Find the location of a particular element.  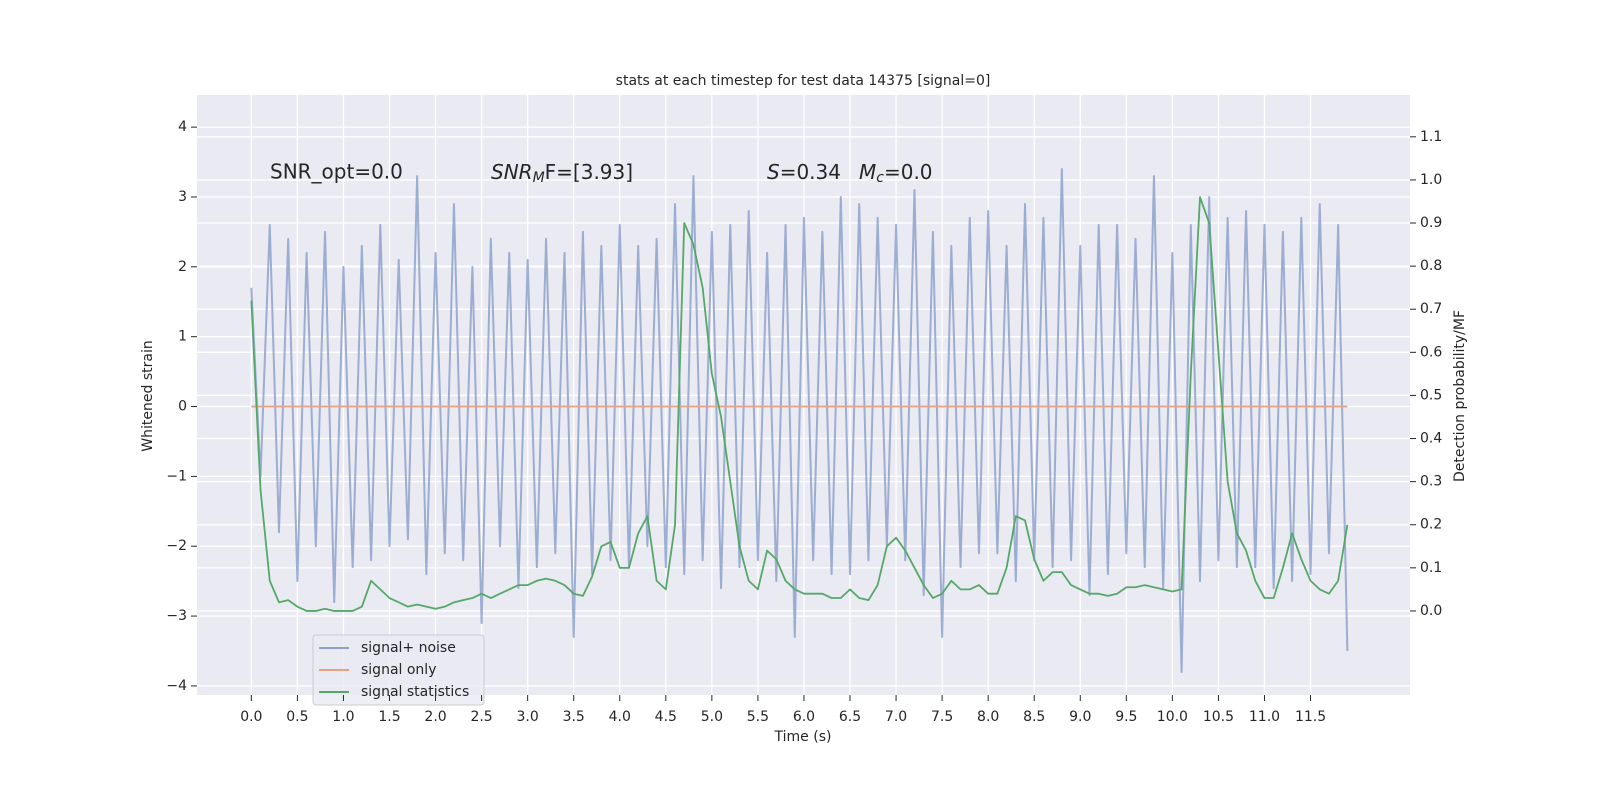

annotation-part: =0.34 is located at coordinates (810, 172).